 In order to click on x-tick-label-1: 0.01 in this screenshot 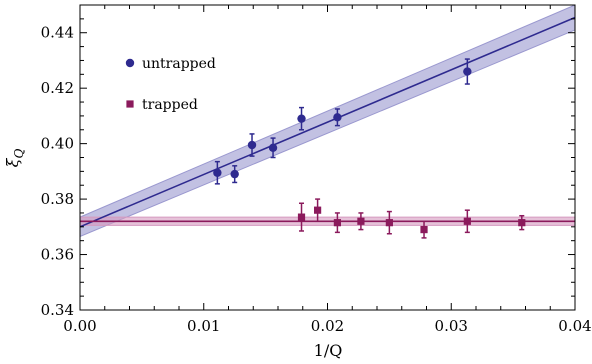, I will do `click(203, 326)`.